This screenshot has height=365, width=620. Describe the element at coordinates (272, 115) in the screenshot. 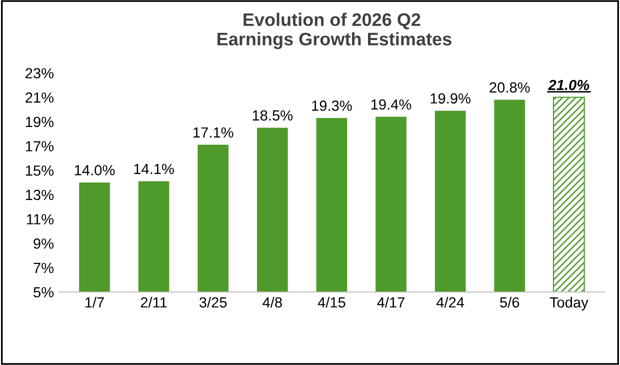

I see `data-label: 18.5%` at that location.